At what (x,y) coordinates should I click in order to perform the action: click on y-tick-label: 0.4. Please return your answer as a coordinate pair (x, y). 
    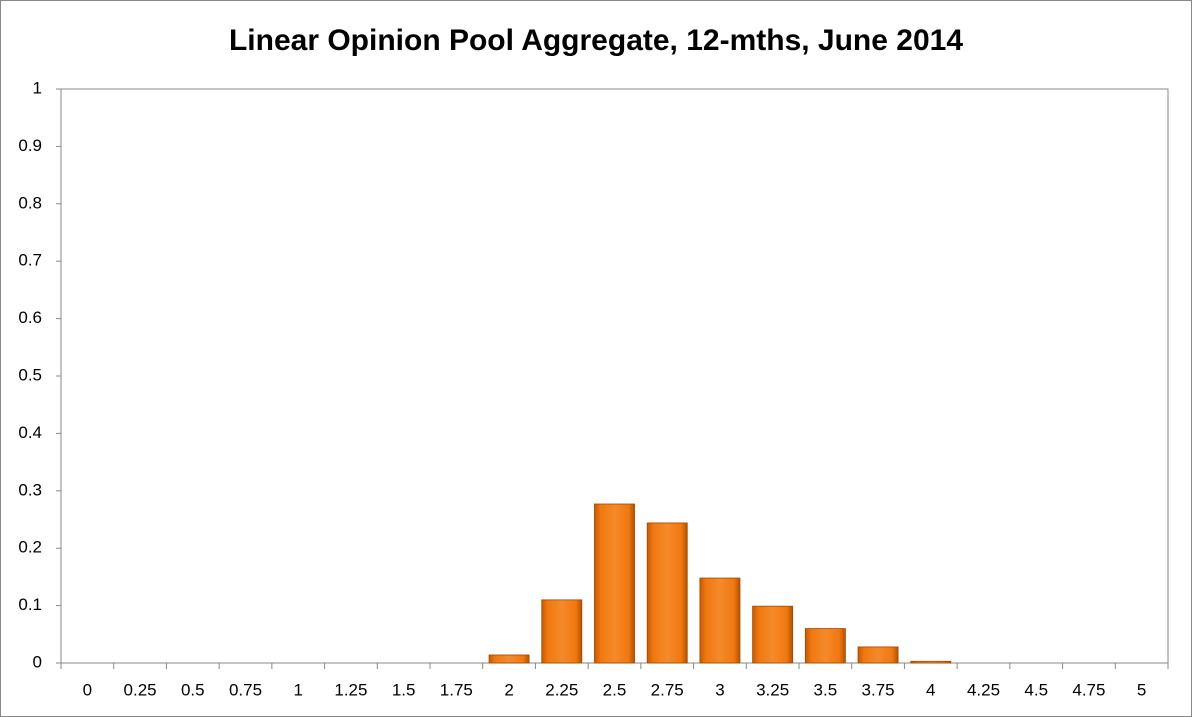
    Looking at the image, I should click on (30, 432).